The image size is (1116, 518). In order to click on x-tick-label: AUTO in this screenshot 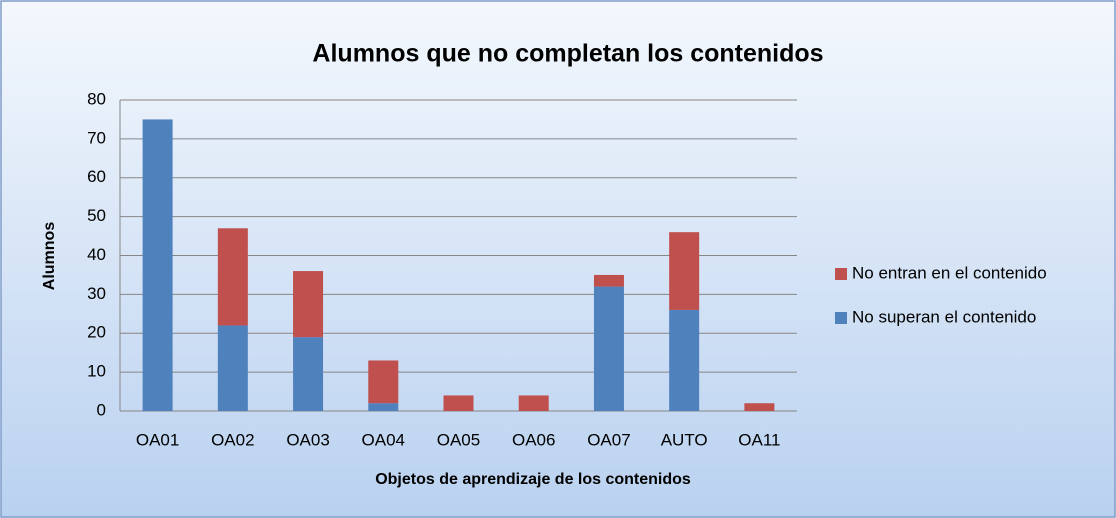, I will do `click(684, 439)`.